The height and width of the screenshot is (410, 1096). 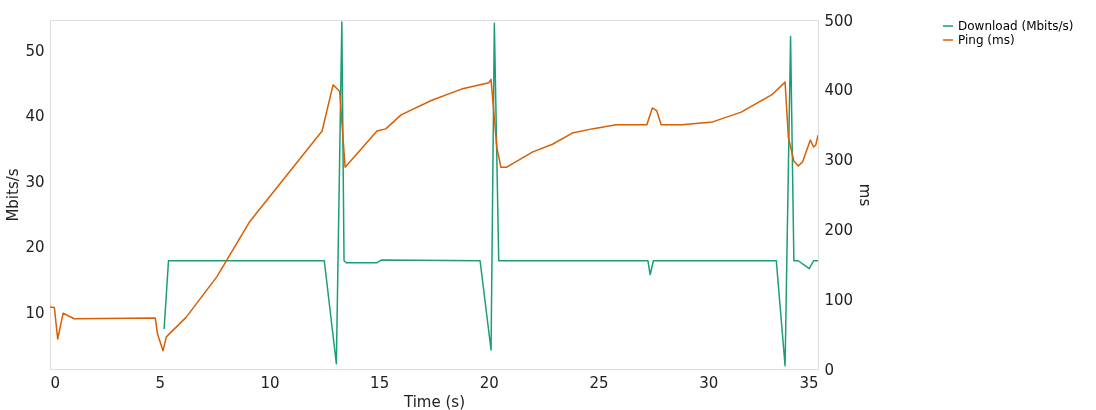 I want to click on x-tick-label: 15, so click(x=380, y=382).